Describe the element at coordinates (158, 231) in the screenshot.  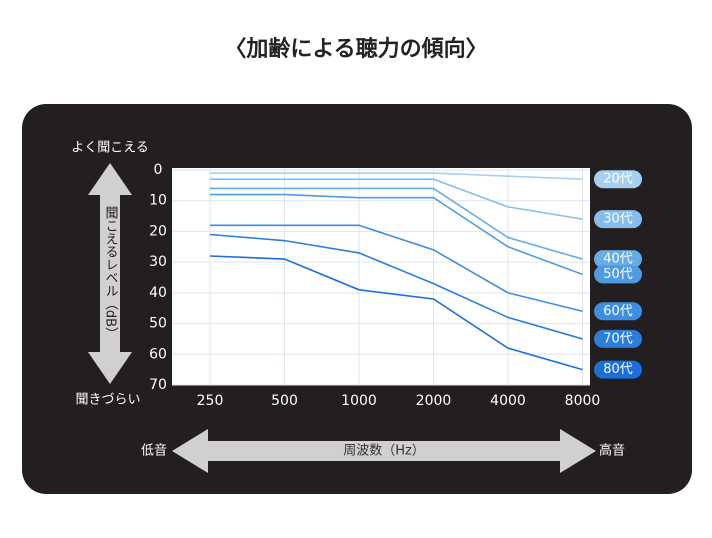
I see `y-tick-label: 20` at that location.